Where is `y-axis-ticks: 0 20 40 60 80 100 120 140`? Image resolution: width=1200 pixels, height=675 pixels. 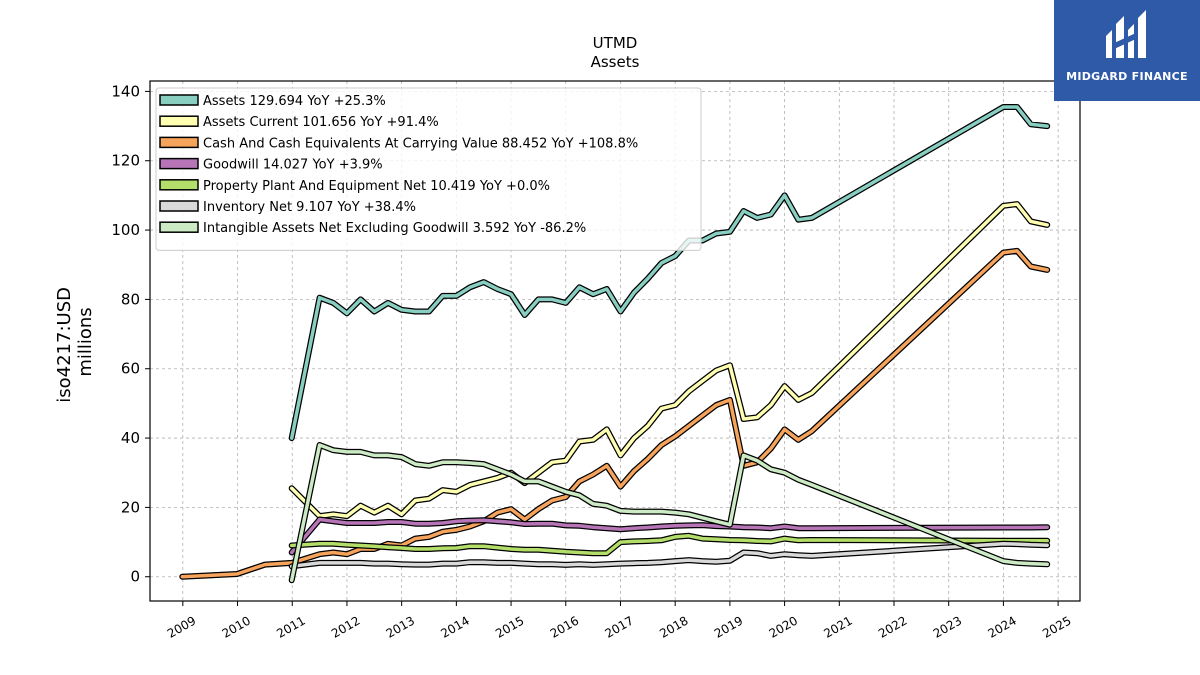 y-axis-ticks: 0 20 40 60 80 100 120 140 is located at coordinates (130, 334).